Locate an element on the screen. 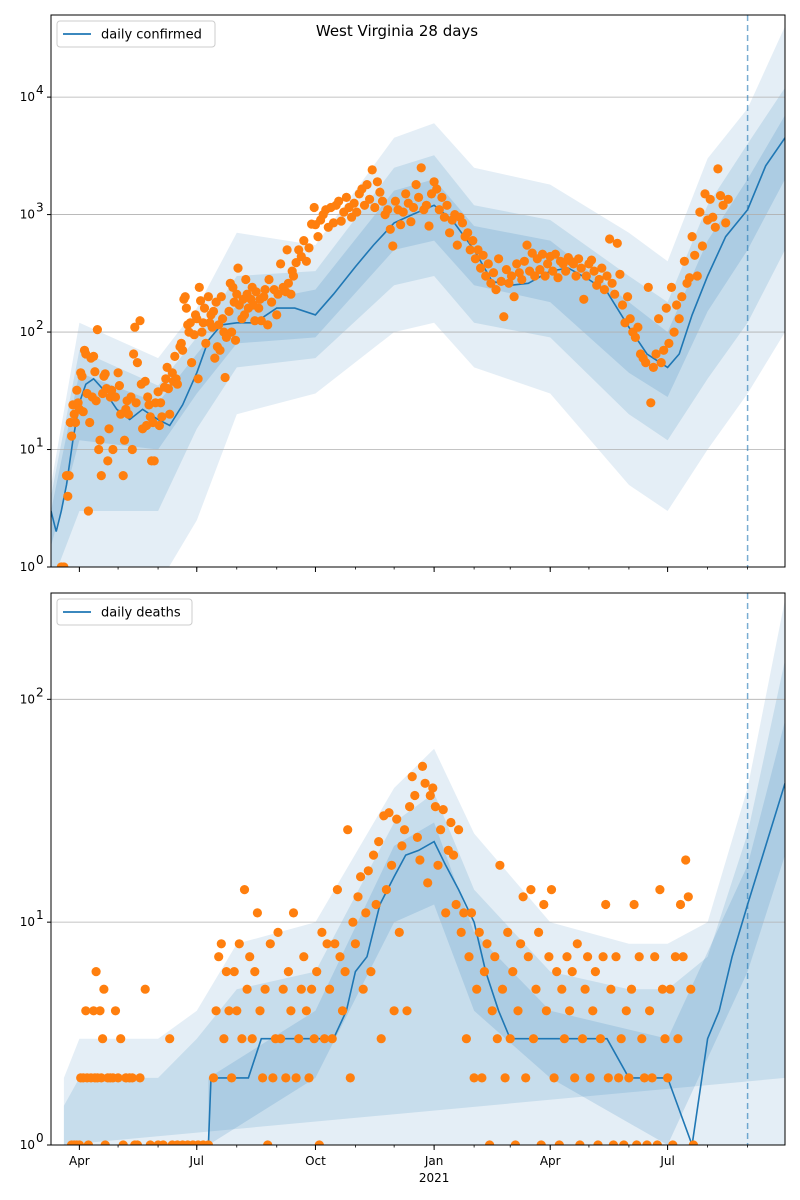 Image resolution: width=800 pixels, height=1200 pixels. y-tick-exponent: 2 is located at coordinates (40, 325).